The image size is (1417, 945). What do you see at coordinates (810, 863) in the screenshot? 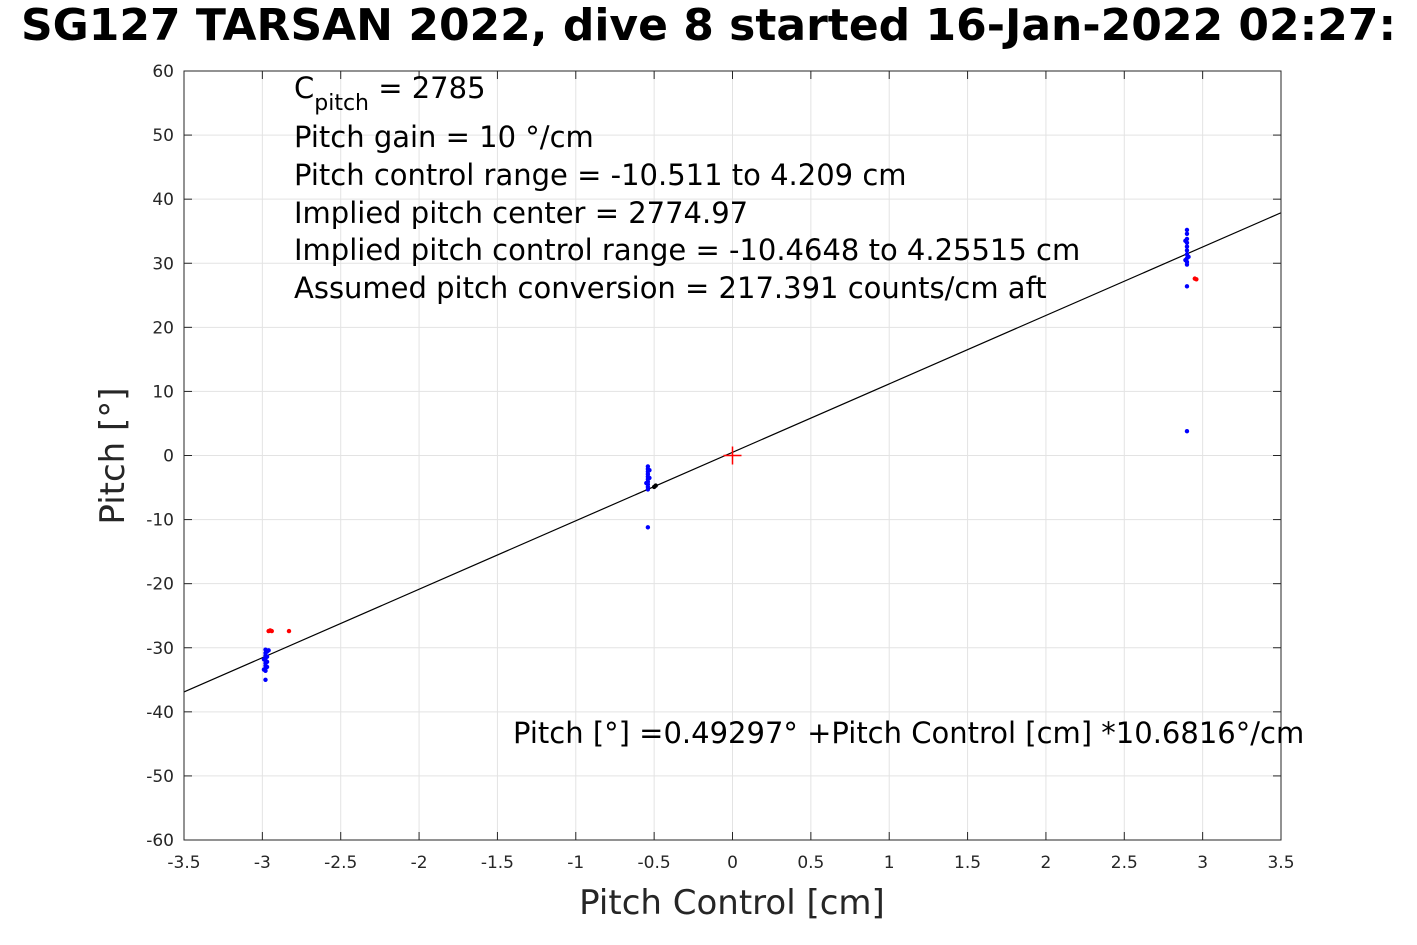
I see `x-tick-label: 0.5` at bounding box center [810, 863].